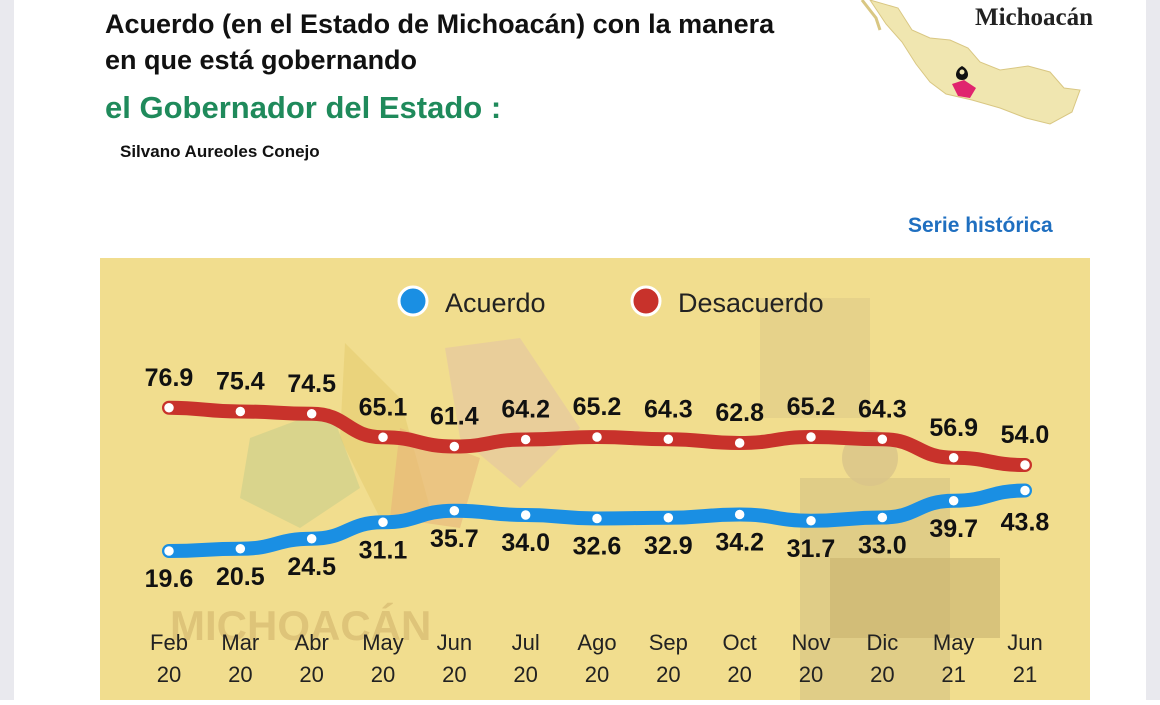  Describe the element at coordinates (668, 642) in the screenshot. I see `x-tick-month-7: Sep` at that location.